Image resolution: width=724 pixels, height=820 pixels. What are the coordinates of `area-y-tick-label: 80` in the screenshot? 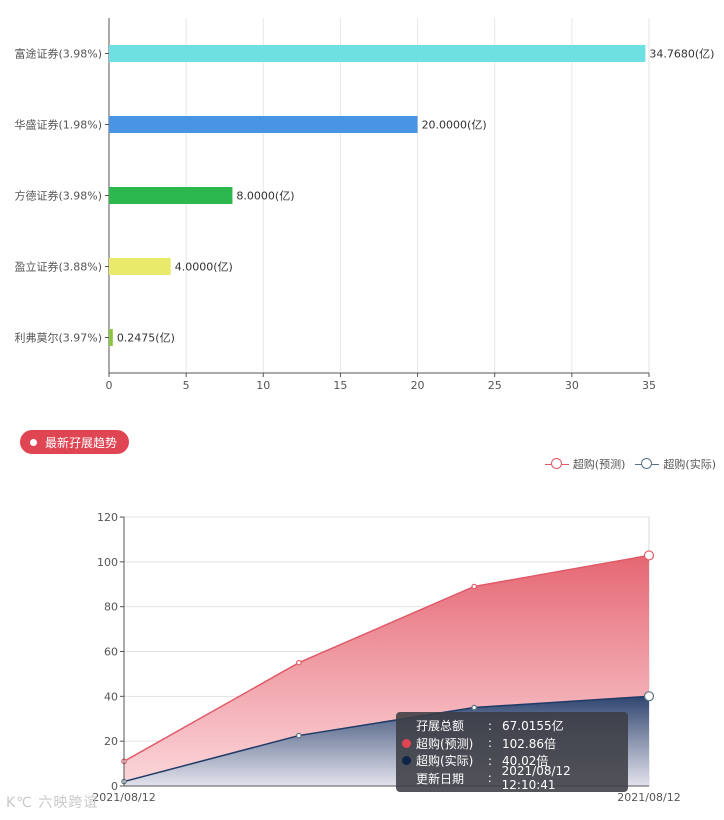 It's located at (111, 607).